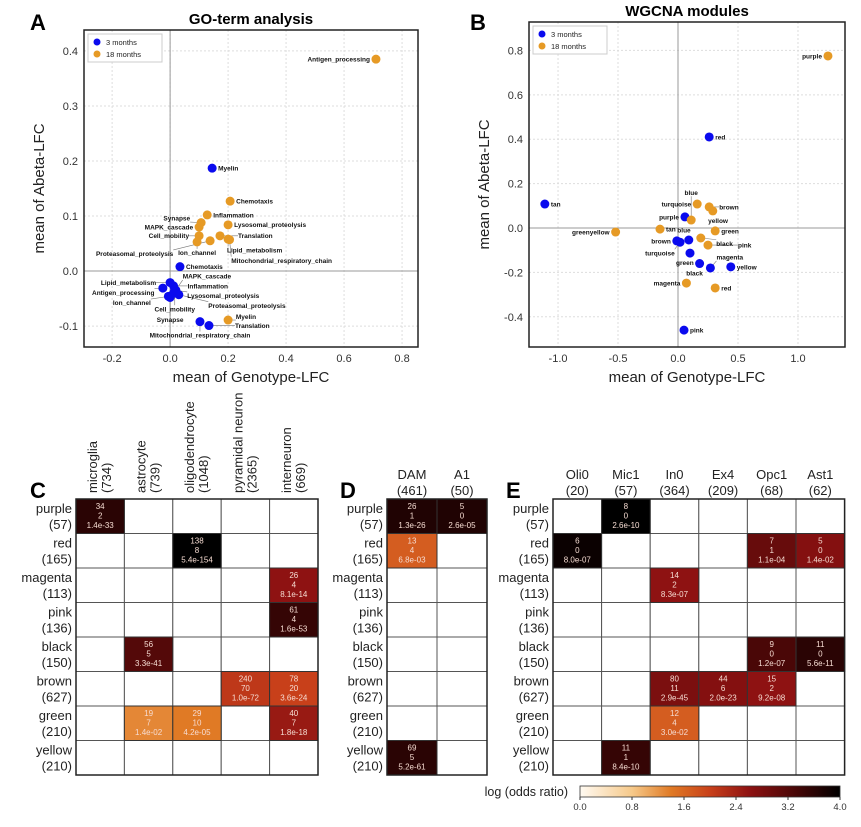 This screenshot has height=827, width=861. I want to click on point-label: Mitochondrial_respiratory_chain, so click(281, 261).